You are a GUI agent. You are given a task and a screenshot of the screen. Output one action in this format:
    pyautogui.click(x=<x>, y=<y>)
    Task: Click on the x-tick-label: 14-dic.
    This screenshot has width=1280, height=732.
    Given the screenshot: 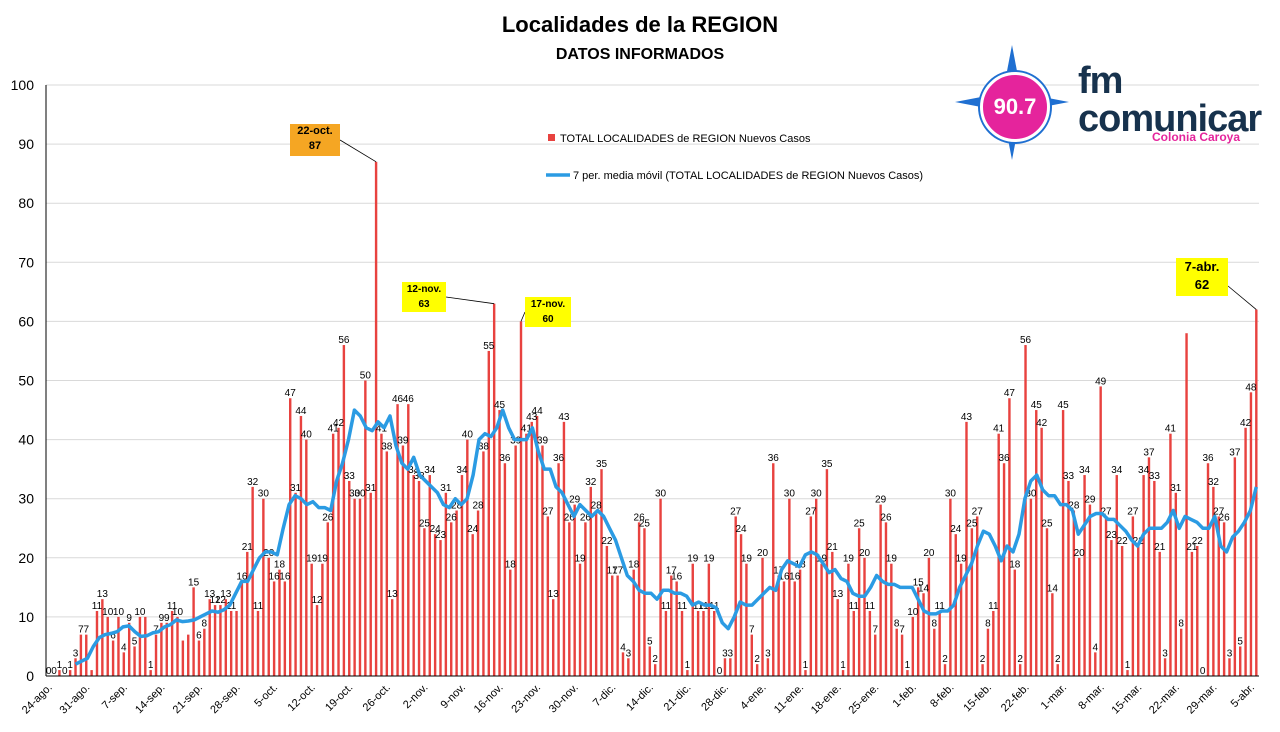 What is the action you would take?
    pyautogui.click(x=640, y=698)
    